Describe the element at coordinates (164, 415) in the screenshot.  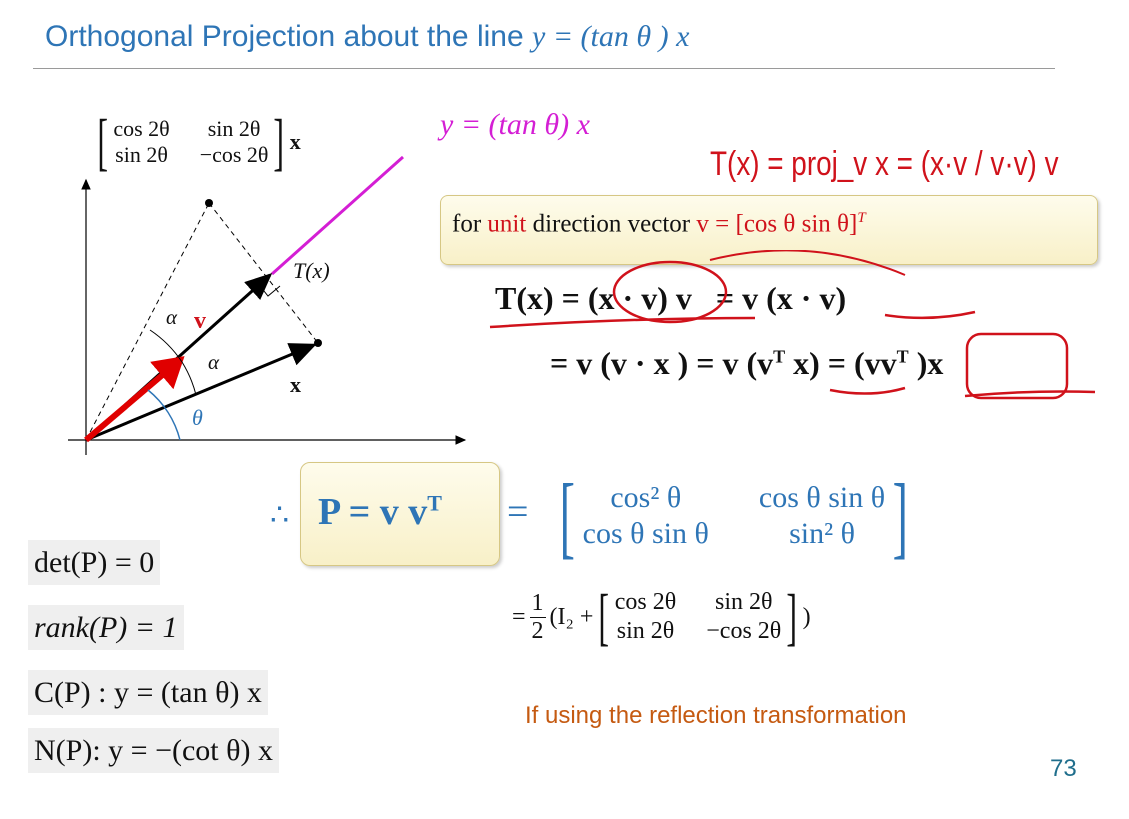
I see `theta-arc` at that location.